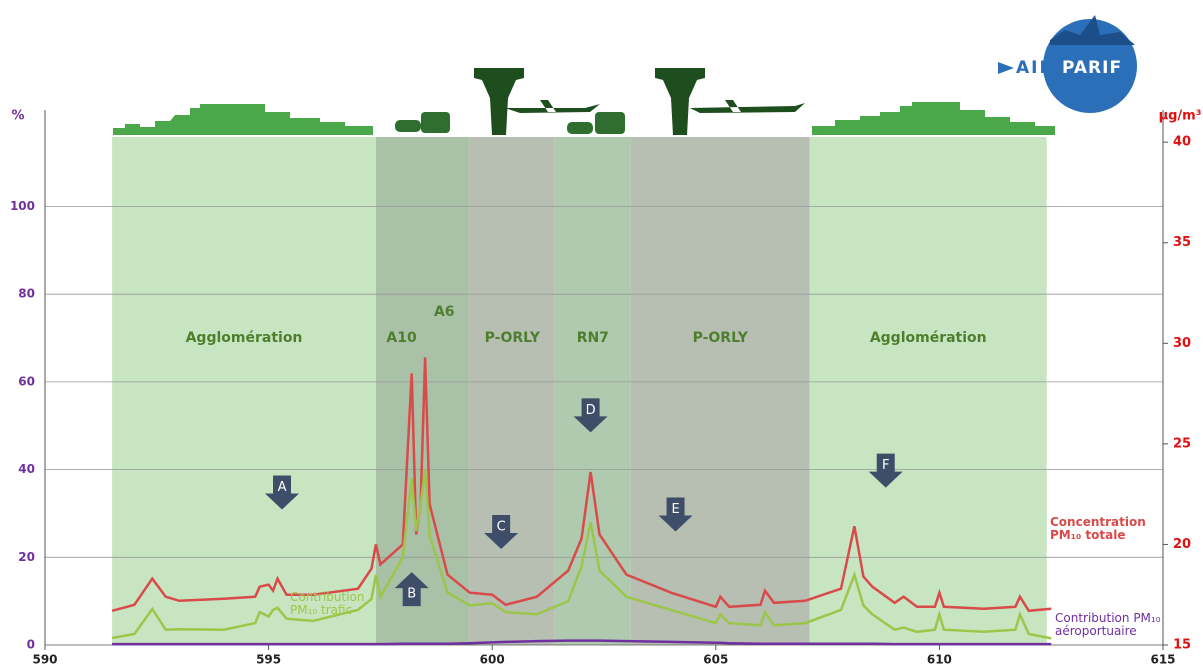  Describe the element at coordinates (591, 410) in the screenshot. I see `marker-label: D` at that location.